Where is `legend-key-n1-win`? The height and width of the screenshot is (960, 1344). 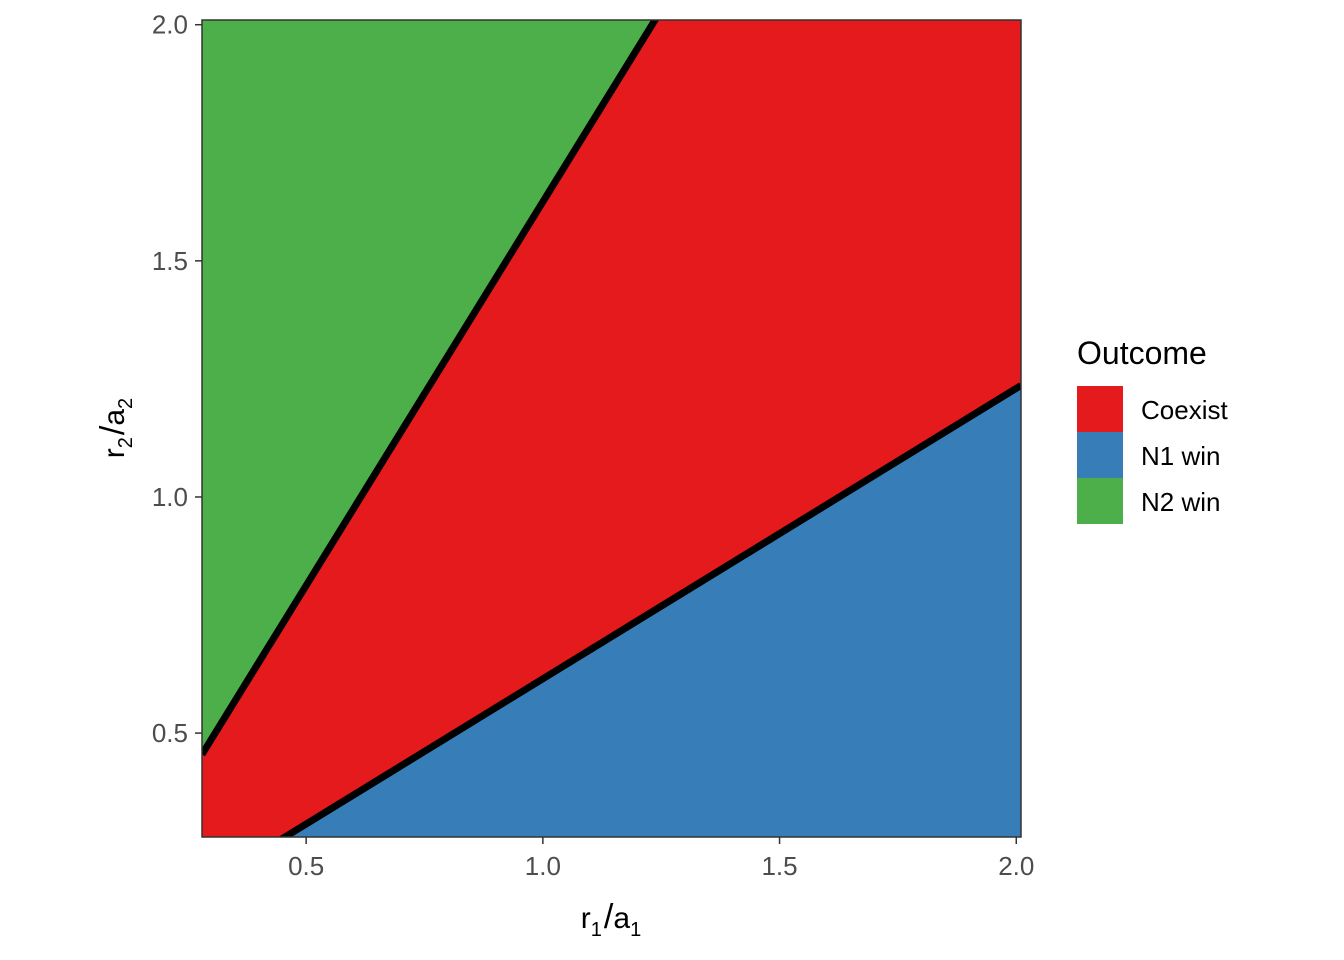
legend-key-n1-win is located at coordinates (1100, 455).